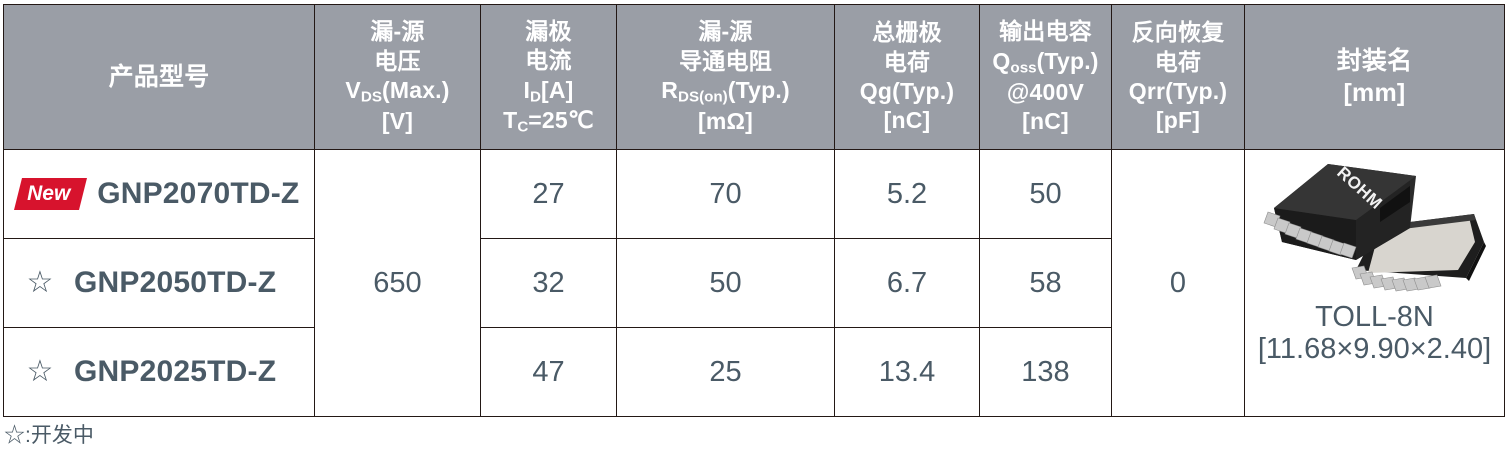  What do you see at coordinates (1374, 317) in the screenshot?
I see `package-name: TOLL-8N` at bounding box center [1374, 317].